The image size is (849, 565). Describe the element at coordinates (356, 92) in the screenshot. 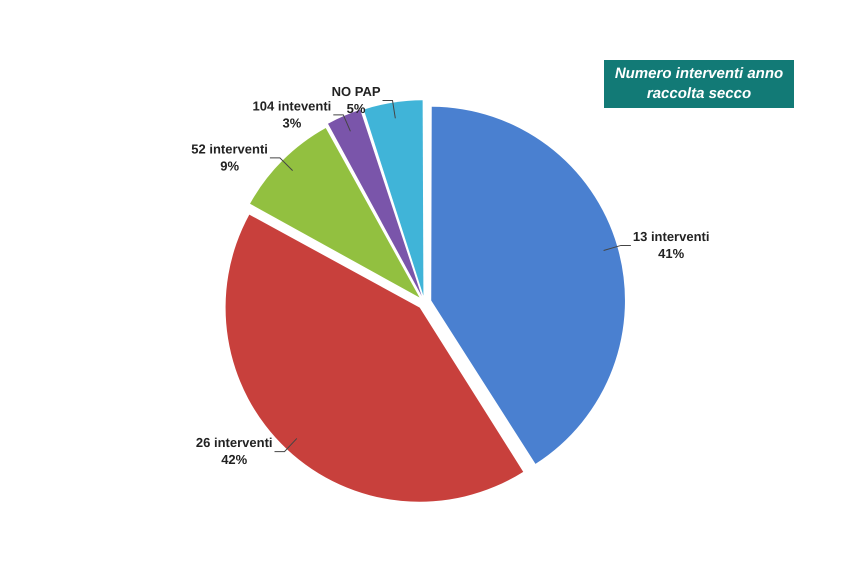

I see `slice-label: NO PAP` at that location.